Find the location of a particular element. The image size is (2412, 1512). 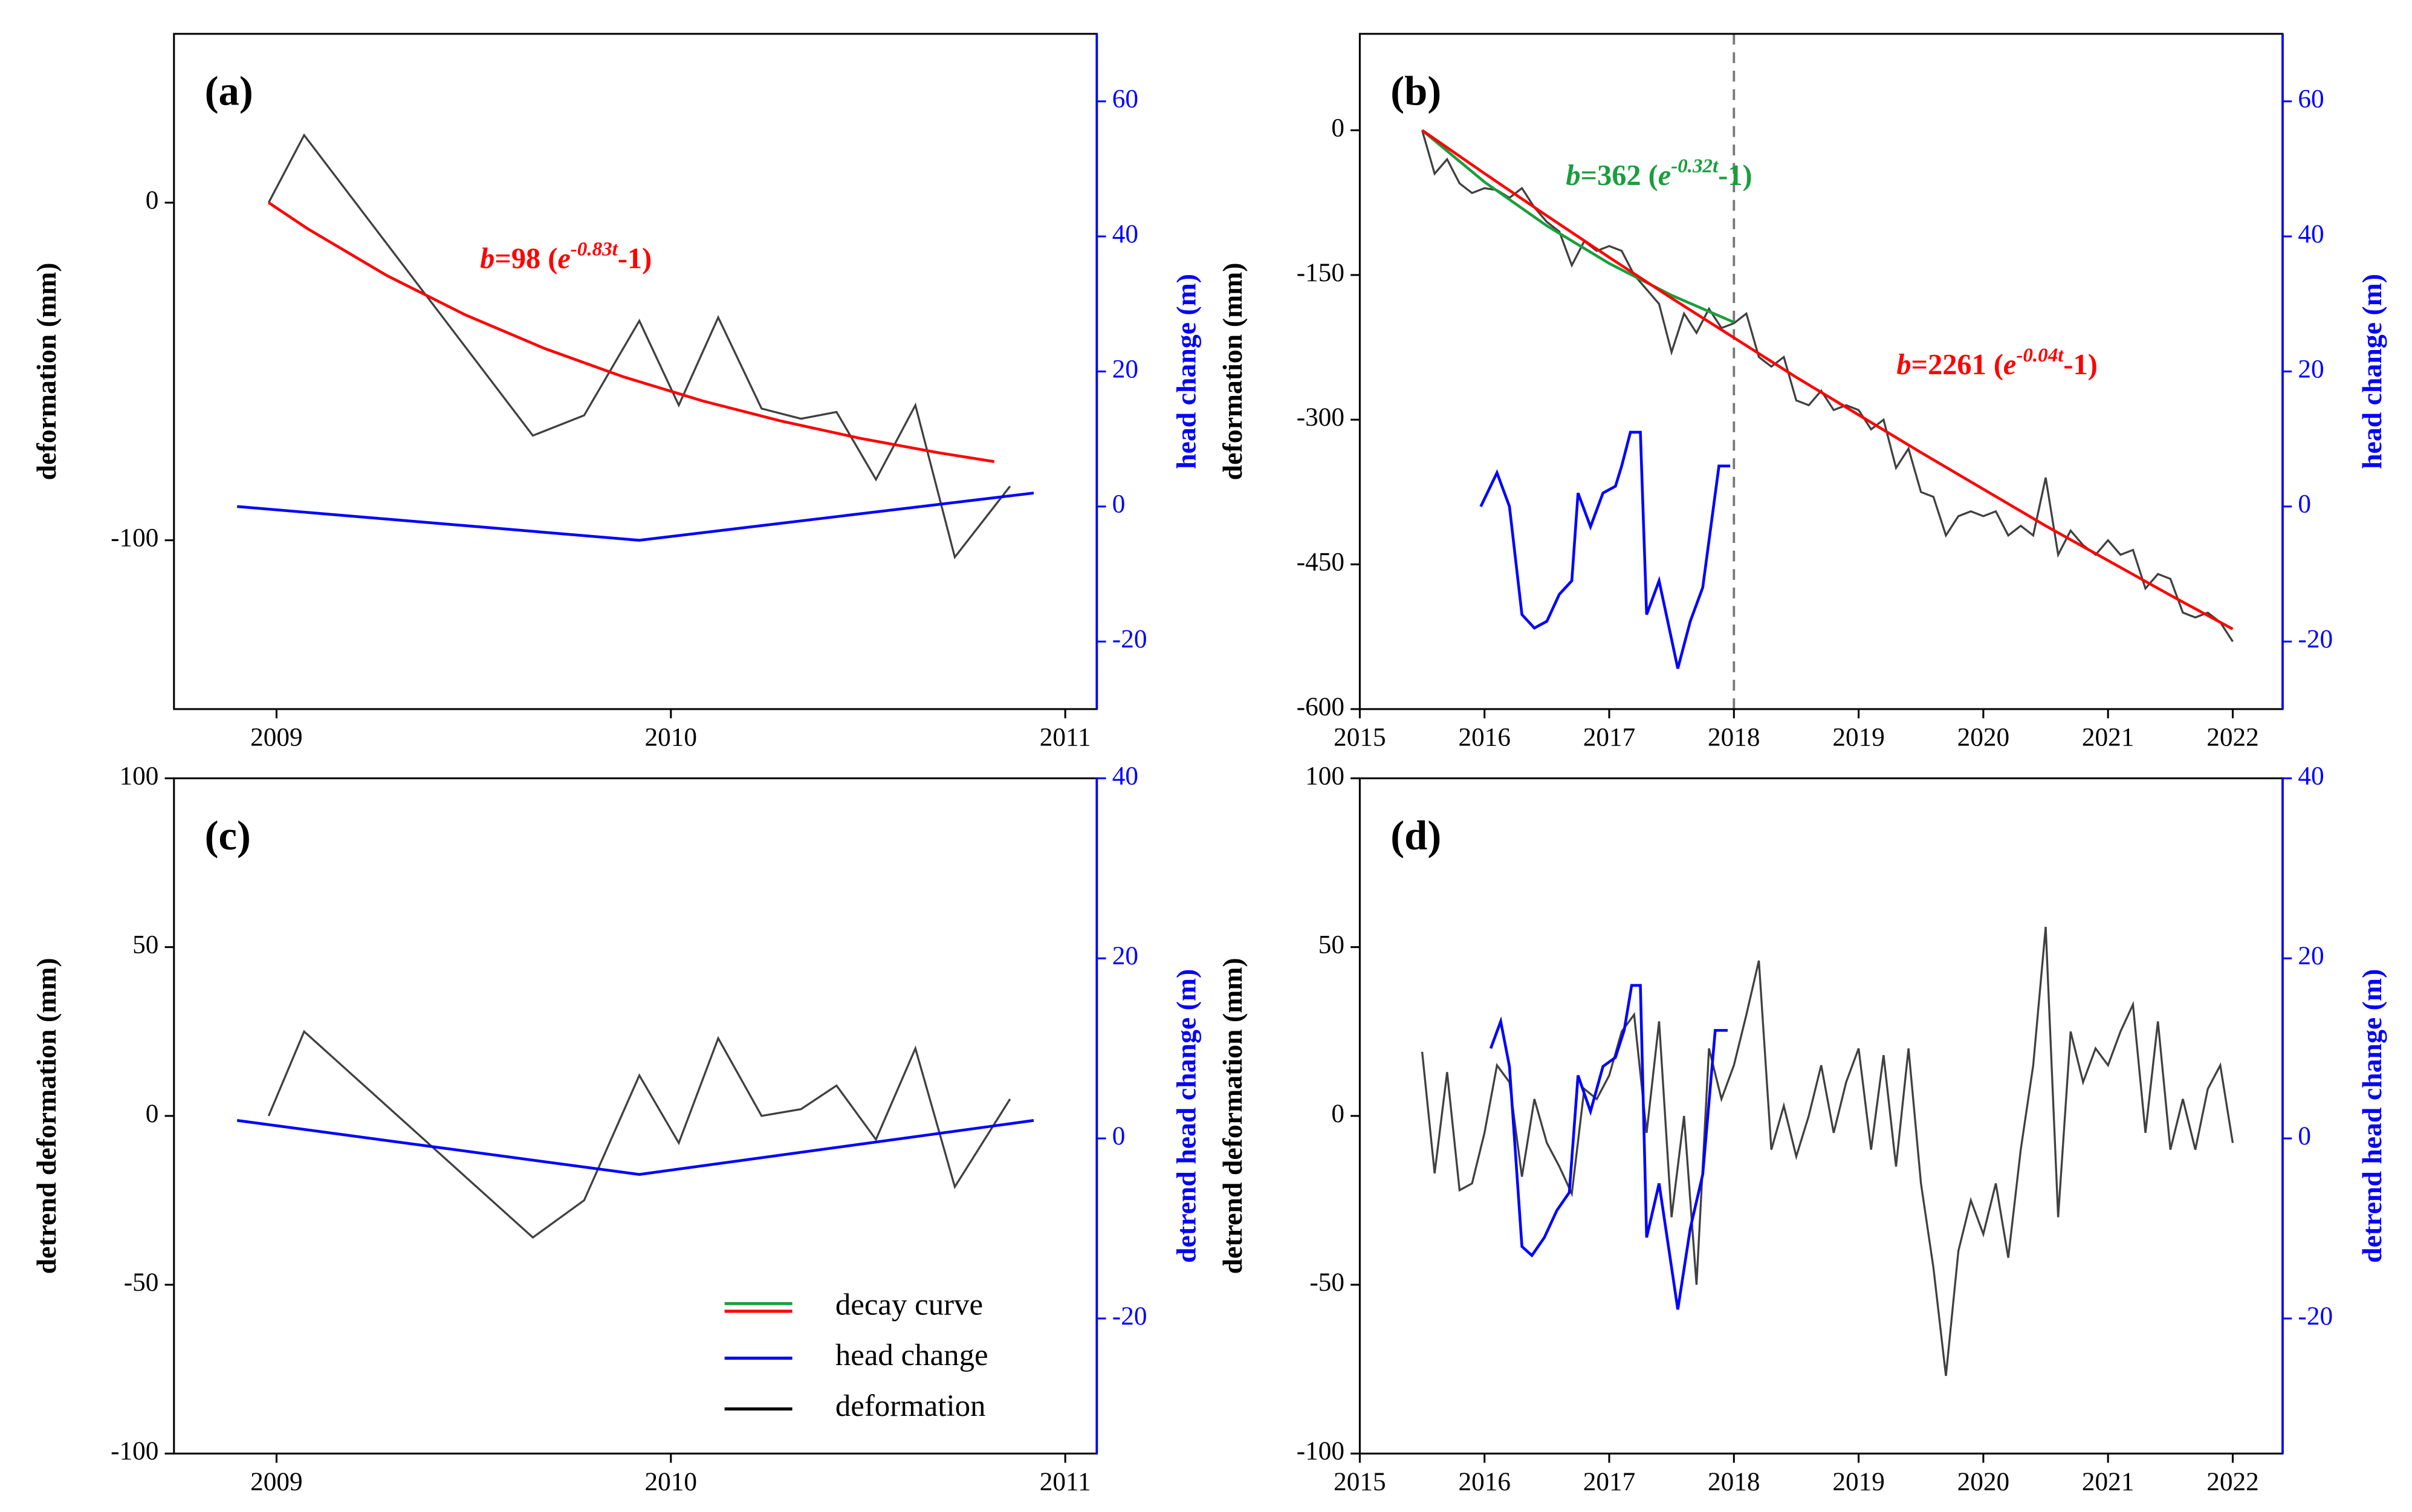

annotation: b=98 (e-0.83t-1) is located at coordinates (566, 256).